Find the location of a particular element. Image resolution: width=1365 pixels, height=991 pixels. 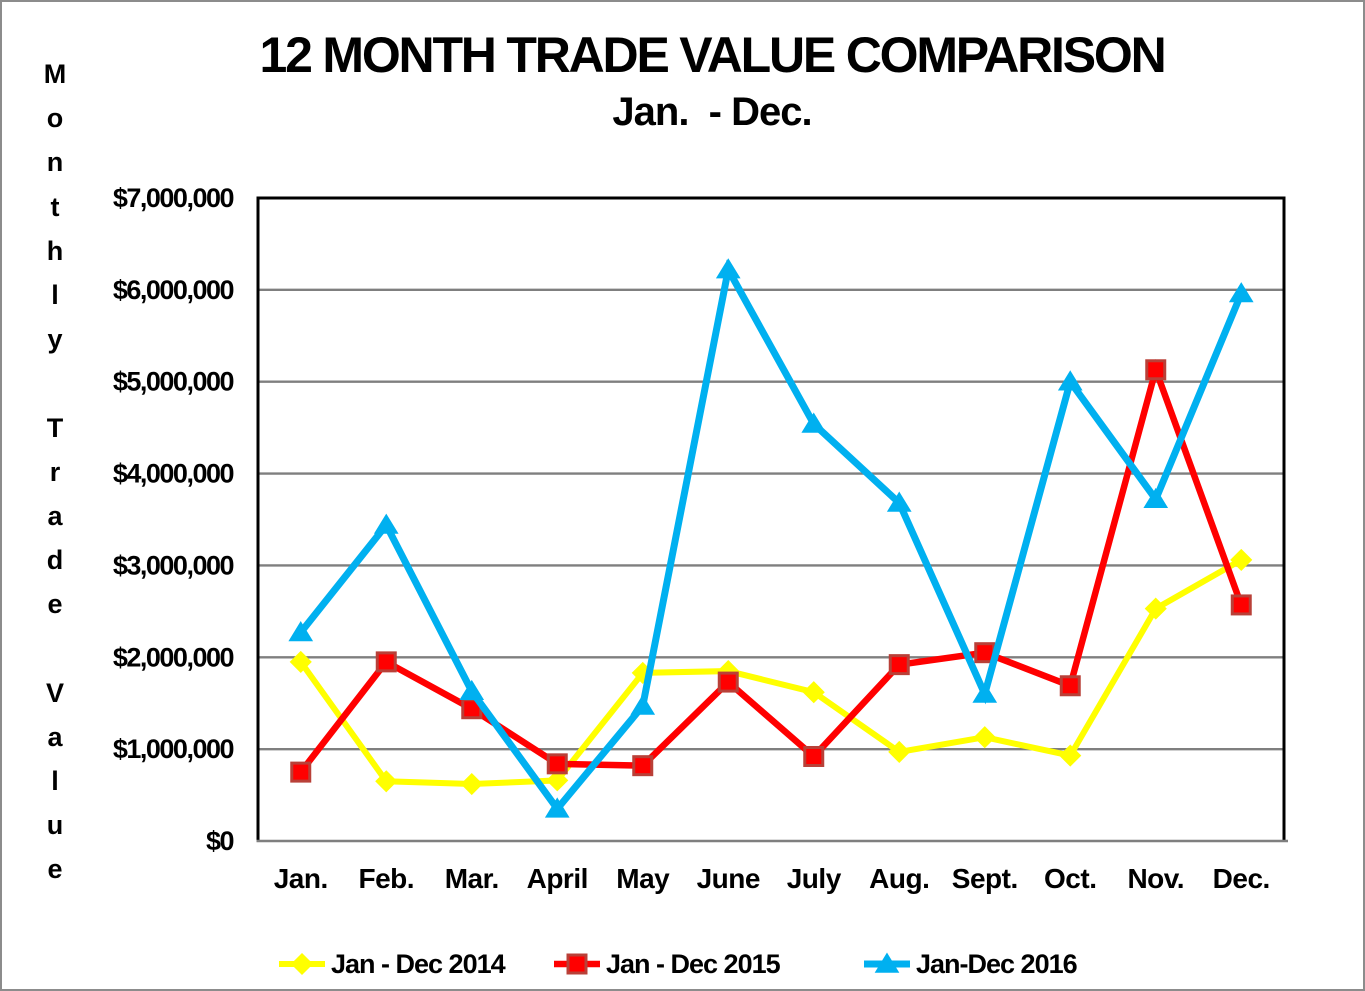

y-axis-title-letter: n is located at coordinates (55, 162).